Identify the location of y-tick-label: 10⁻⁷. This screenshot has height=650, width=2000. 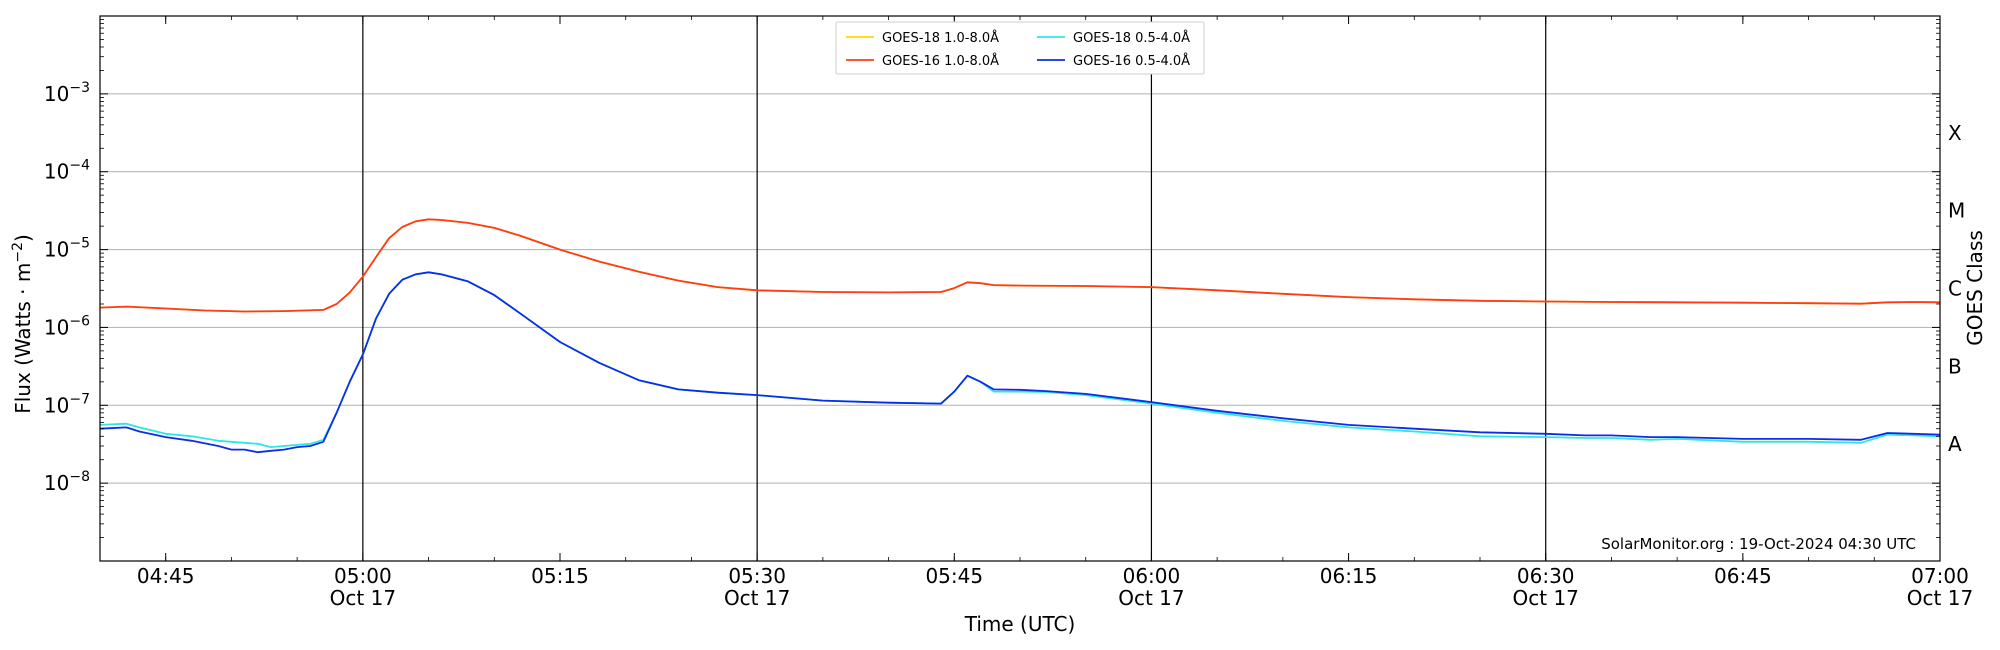
(67, 404).